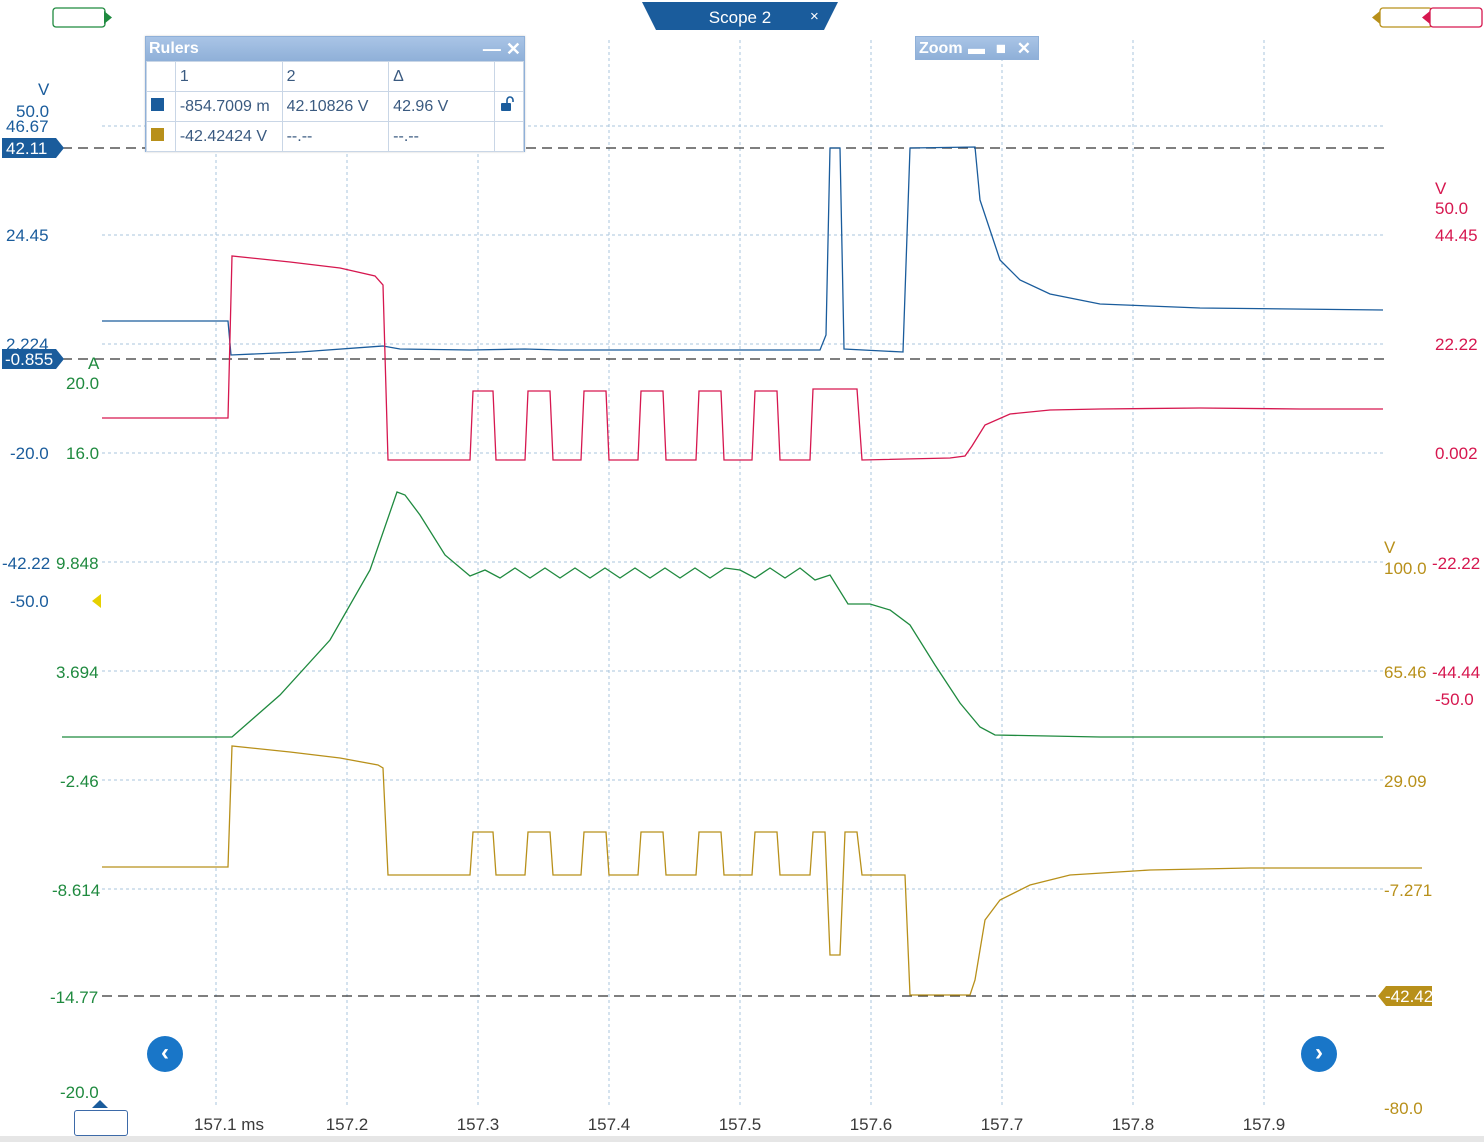 This screenshot has width=1484, height=1142. I want to click on ruler-row-gold: -42.42424 V --.-- --.--, so click(335, 136).